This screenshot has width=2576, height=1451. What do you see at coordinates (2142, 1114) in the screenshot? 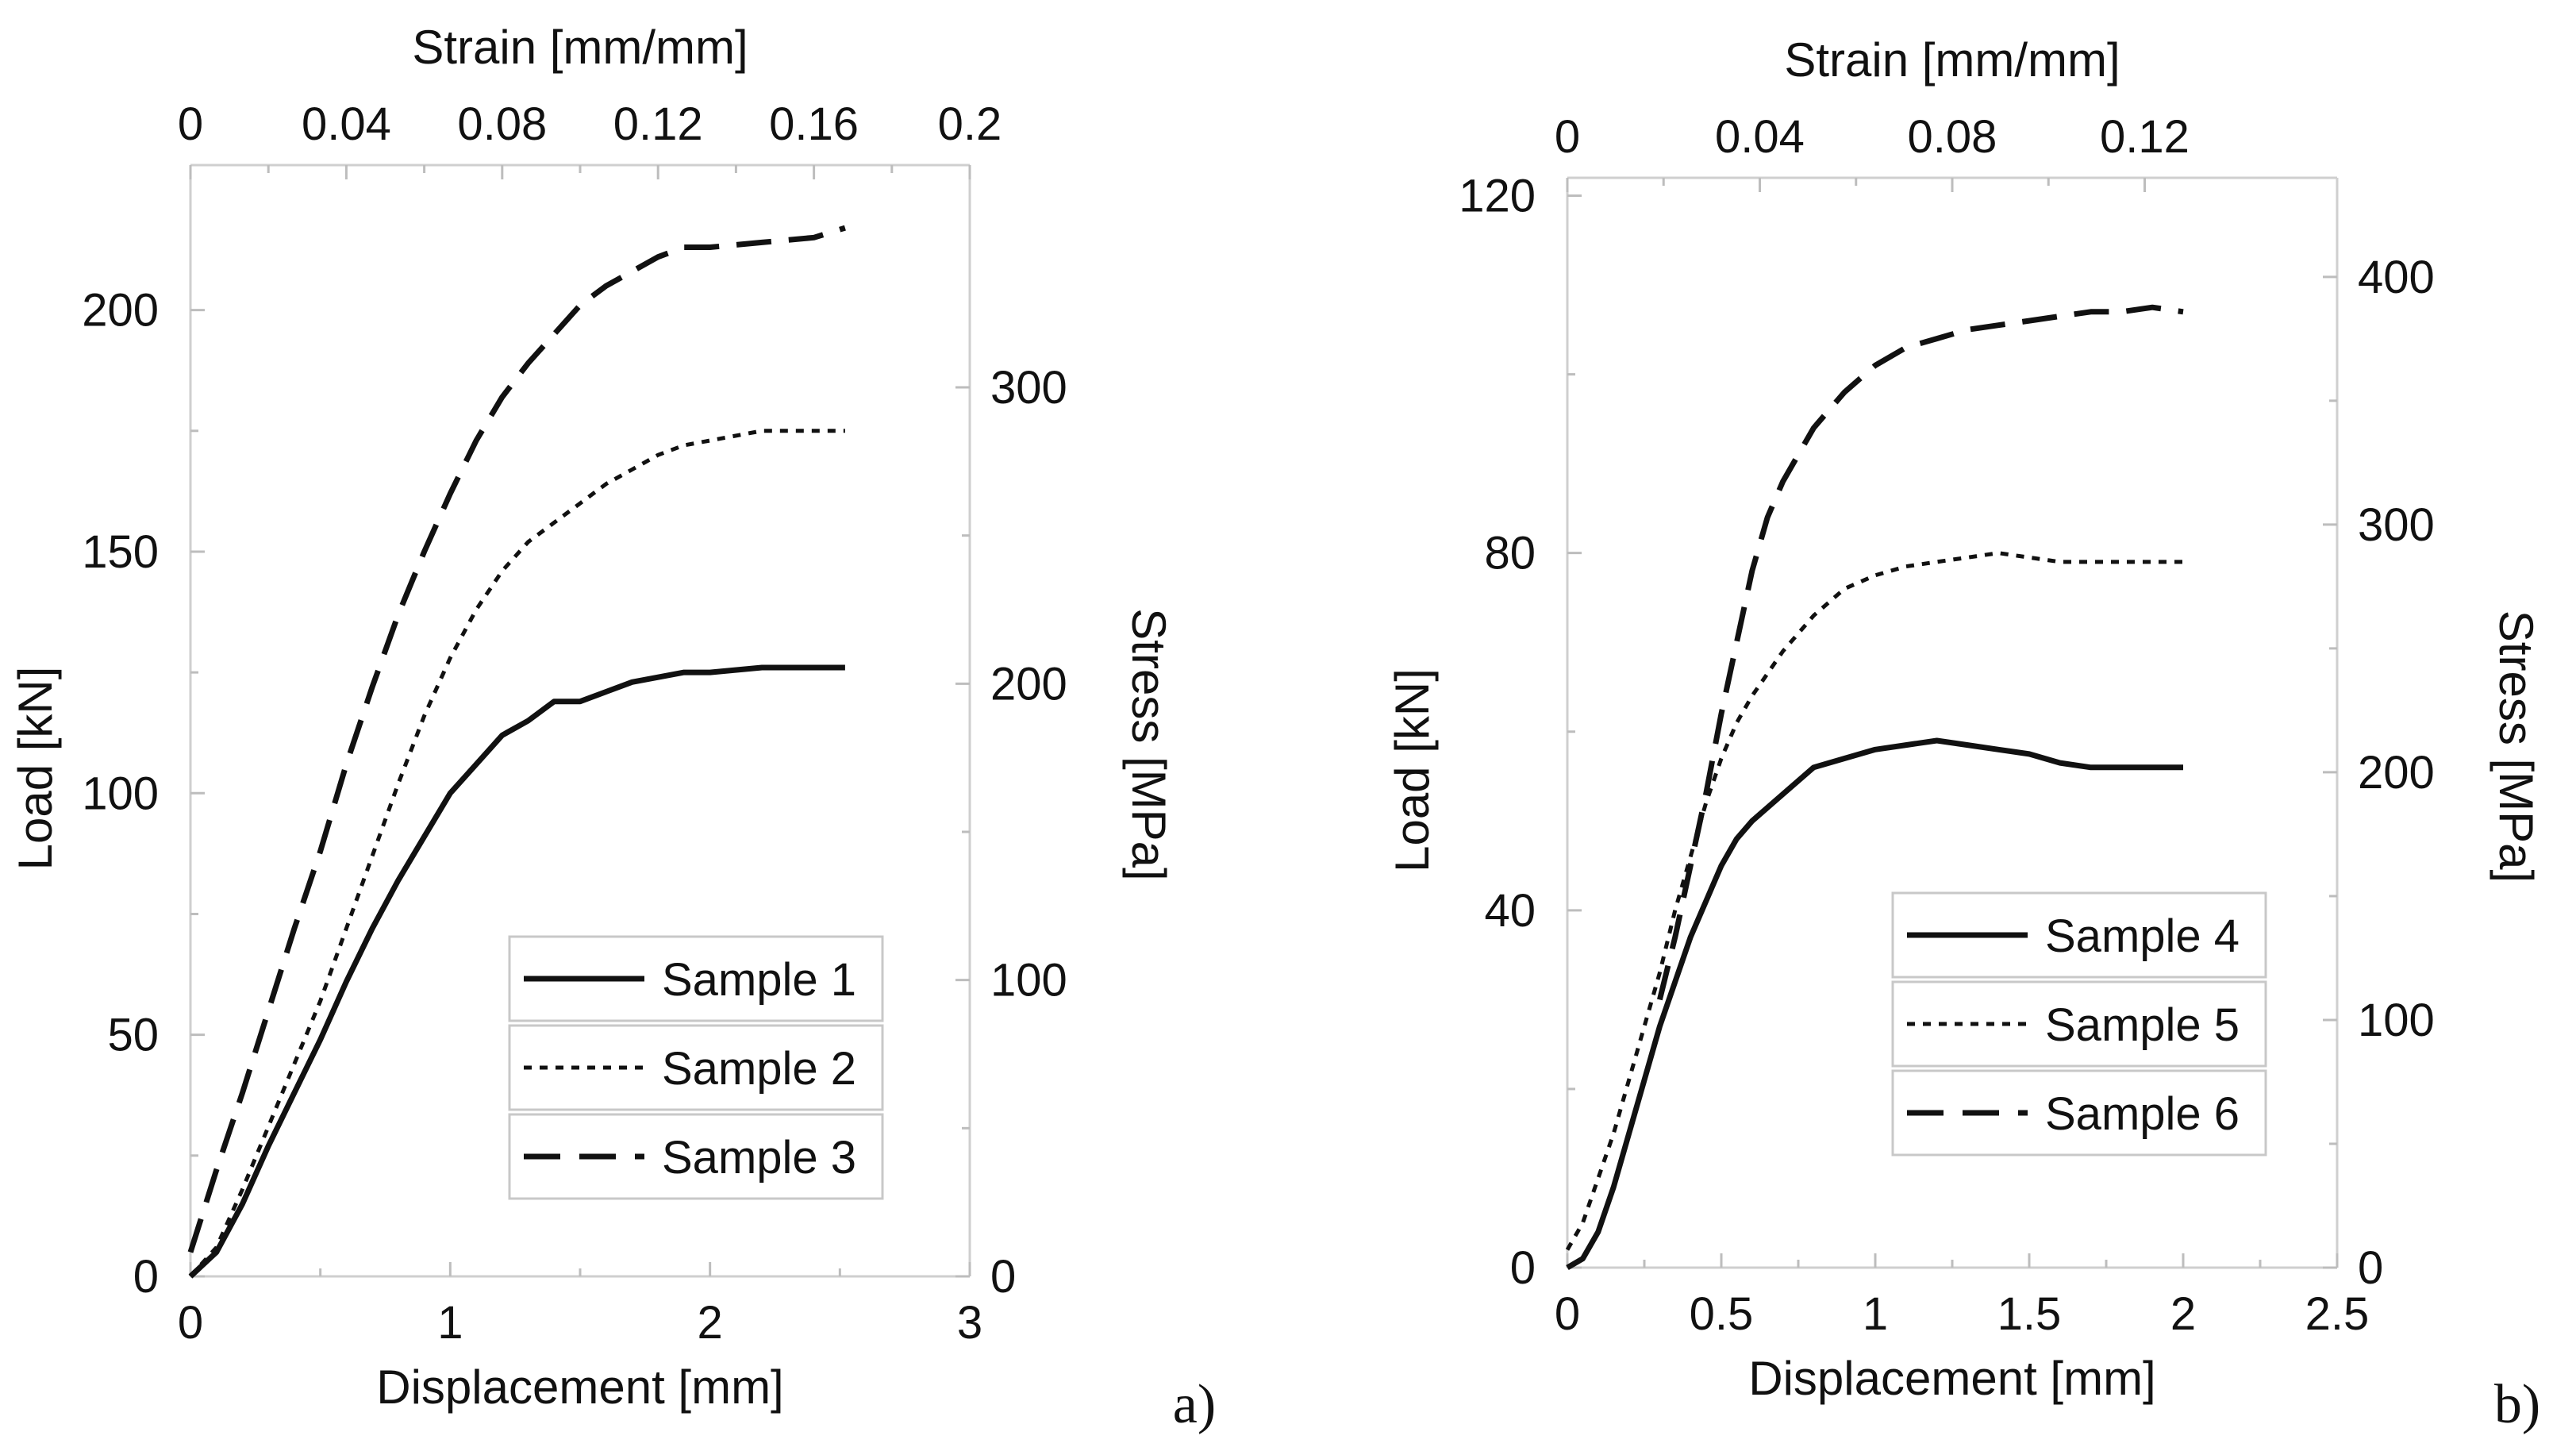
I see `legend-label: Sample 6` at bounding box center [2142, 1114].